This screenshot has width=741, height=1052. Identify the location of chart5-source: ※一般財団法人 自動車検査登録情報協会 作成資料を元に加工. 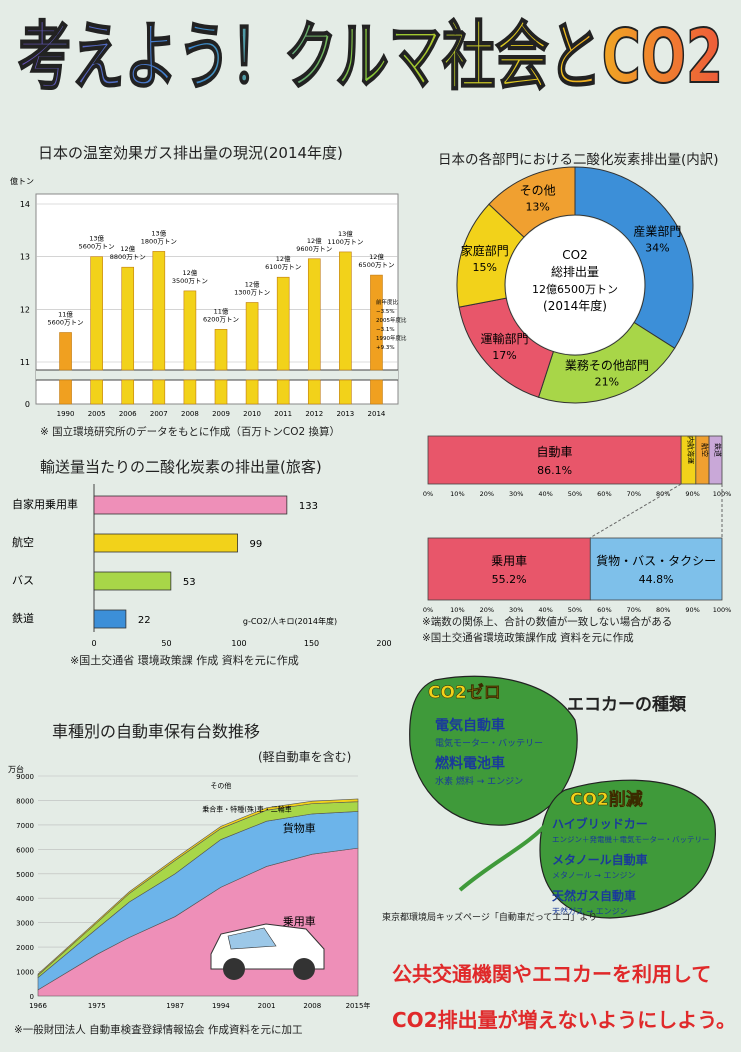
(158, 1030).